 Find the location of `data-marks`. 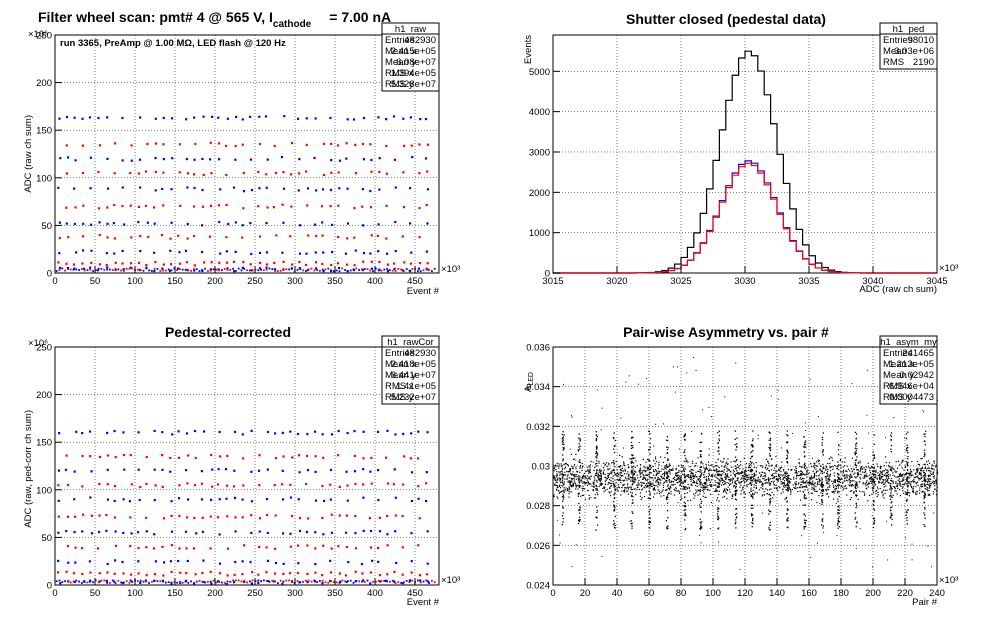

data-marks is located at coordinates (245, 194).